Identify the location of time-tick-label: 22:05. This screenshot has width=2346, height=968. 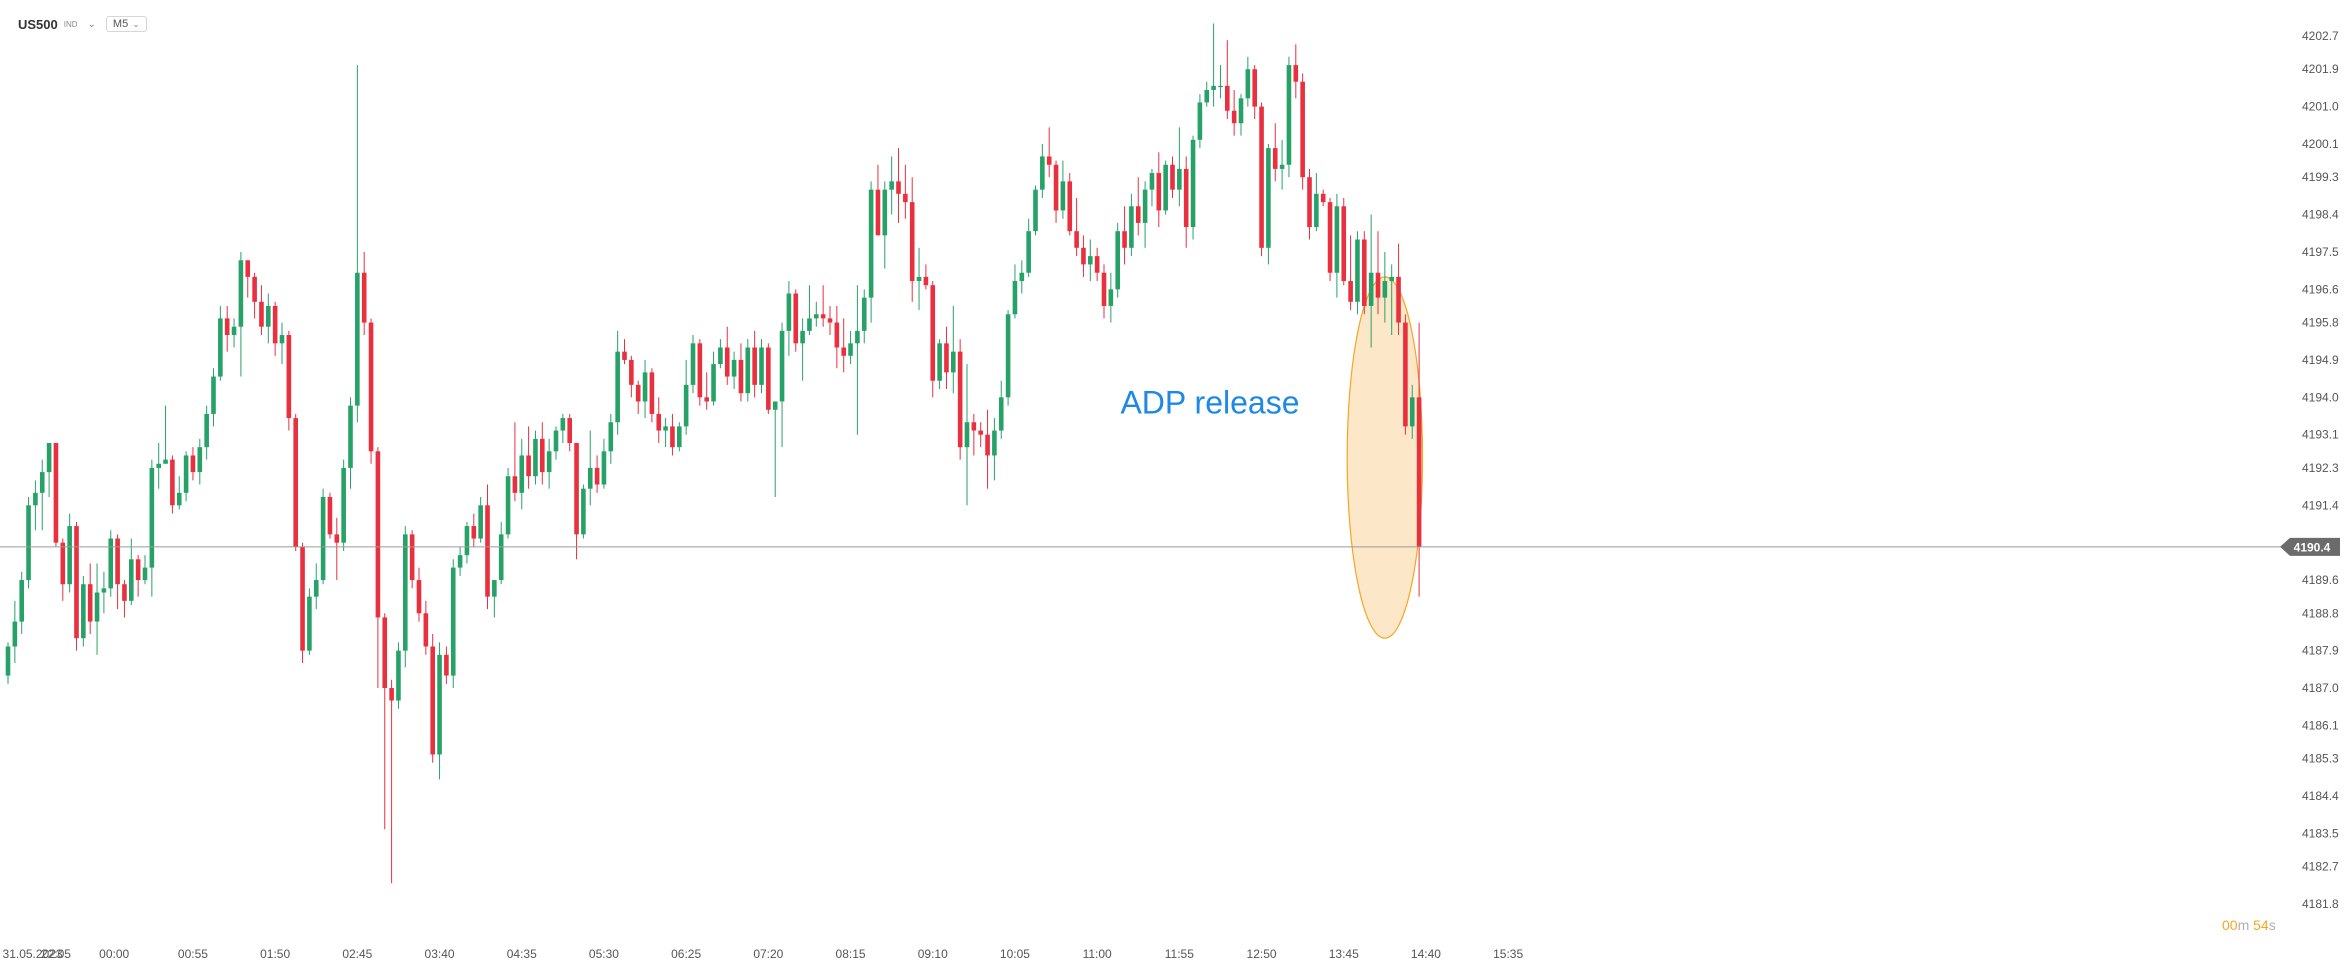
(56, 954).